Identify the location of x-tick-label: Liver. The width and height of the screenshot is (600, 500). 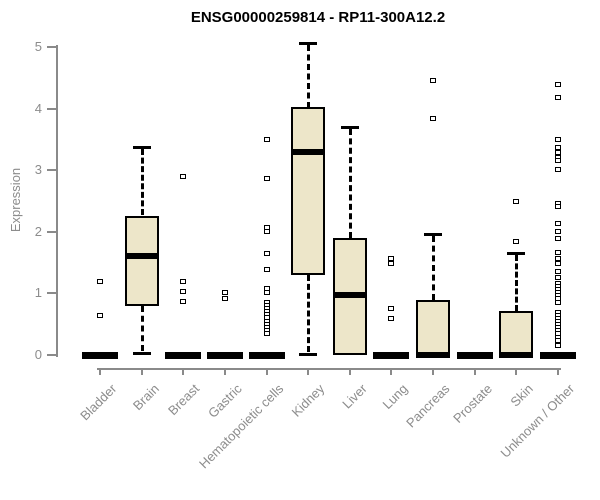
(354, 396).